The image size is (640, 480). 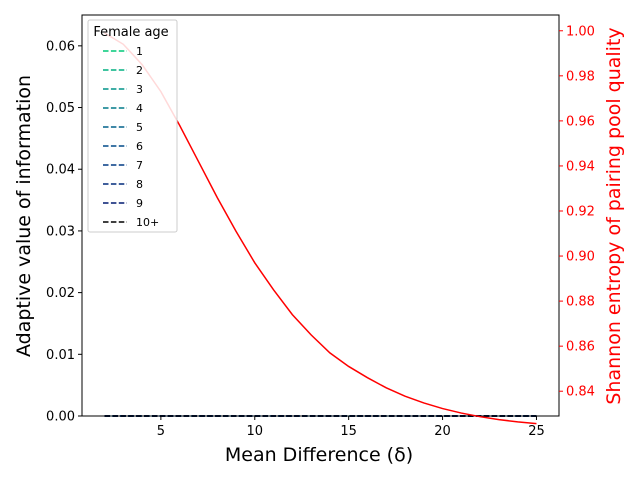 I want to click on x-tick-label: 5, so click(x=161, y=431).